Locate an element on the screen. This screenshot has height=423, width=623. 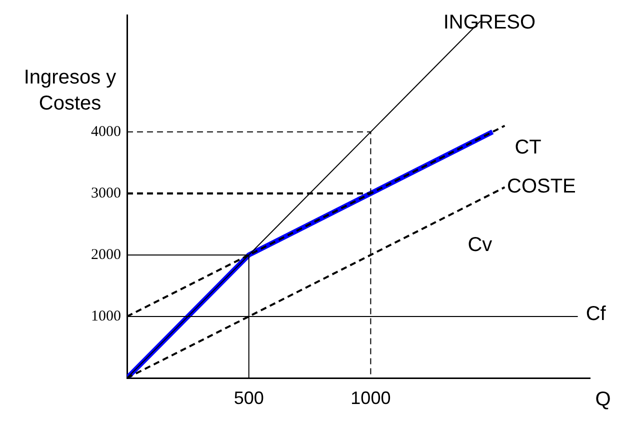
annotation: COSTE is located at coordinates (541, 187).